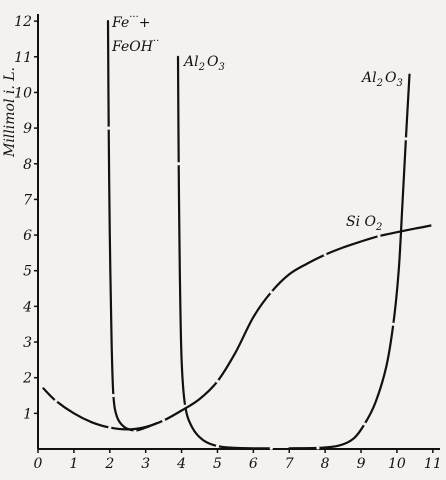 The width and height of the screenshot is (446, 480). What do you see at coordinates (145, 464) in the screenshot?
I see `x-tick-label: 3` at bounding box center [145, 464].